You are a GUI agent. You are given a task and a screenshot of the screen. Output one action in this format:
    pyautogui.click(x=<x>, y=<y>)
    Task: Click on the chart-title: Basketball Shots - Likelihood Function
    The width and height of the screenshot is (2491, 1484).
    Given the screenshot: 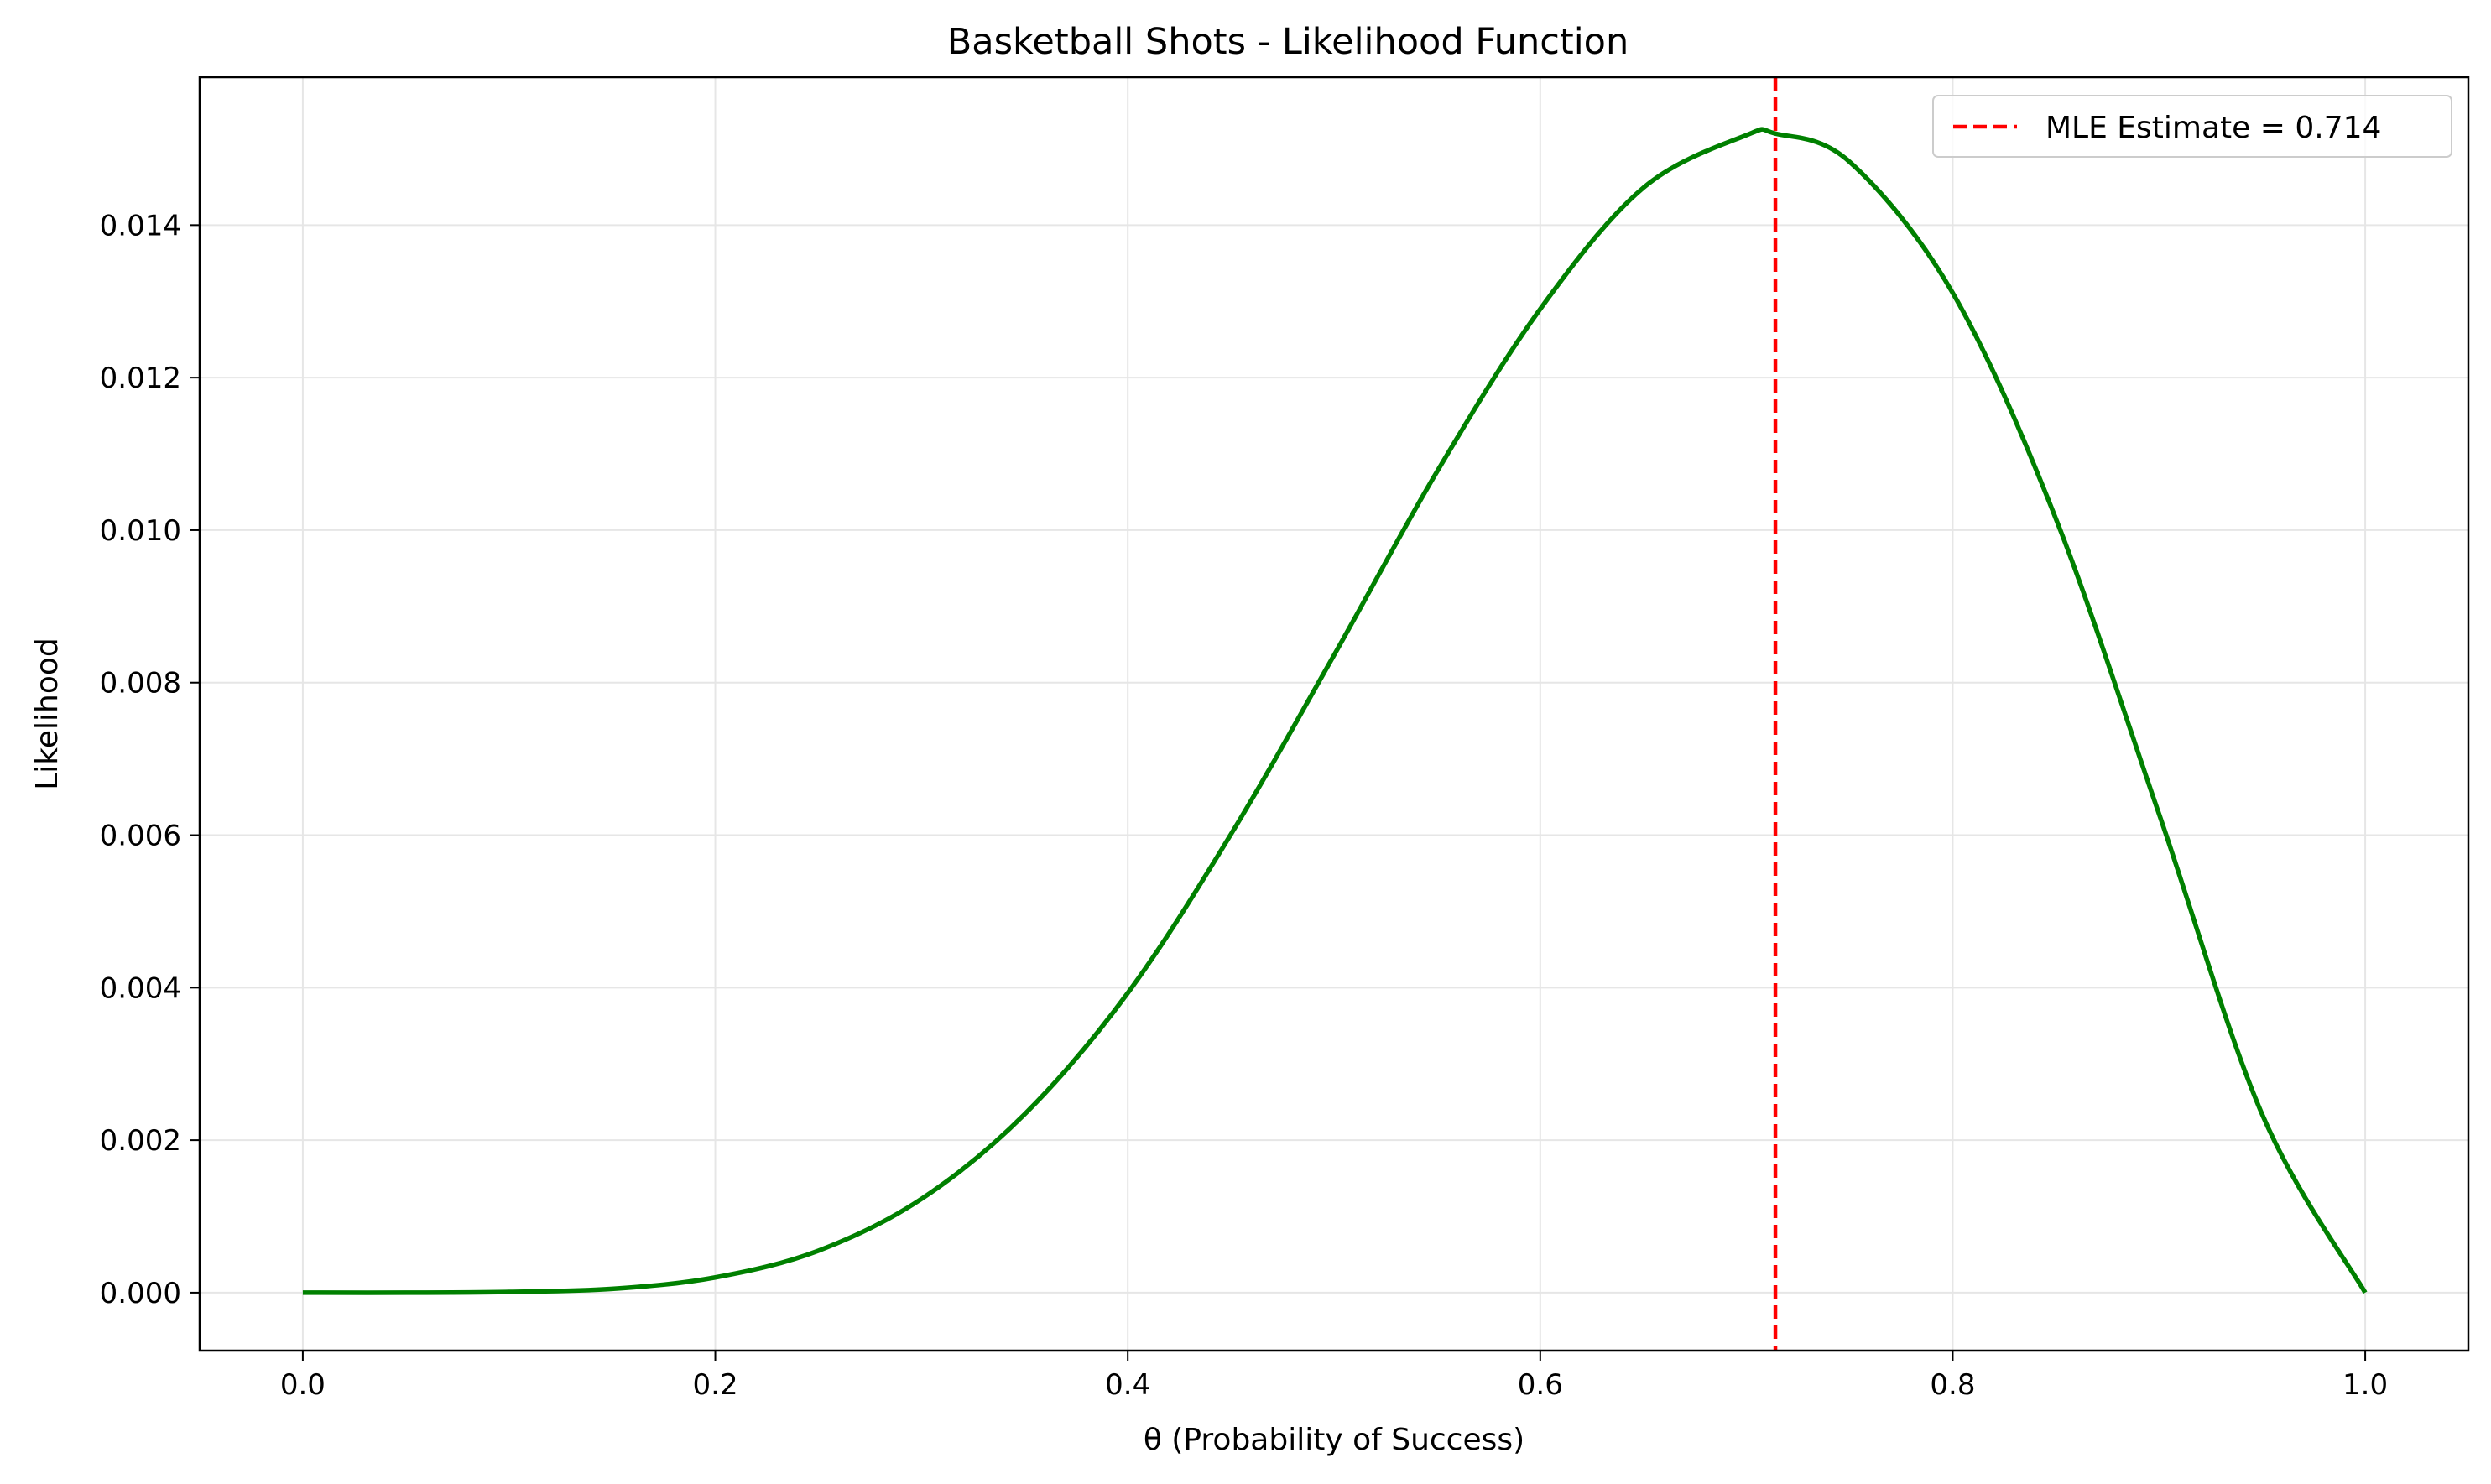 What is the action you would take?
    pyautogui.click(x=1288, y=42)
    